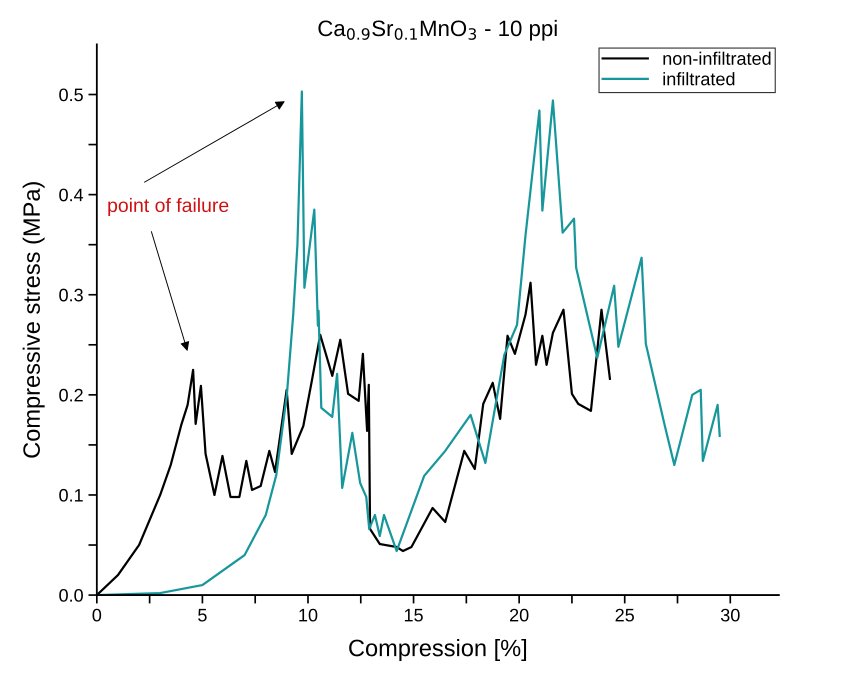 The width and height of the screenshot is (842, 684). I want to click on legend-label: non-infiltrated, so click(716, 58).